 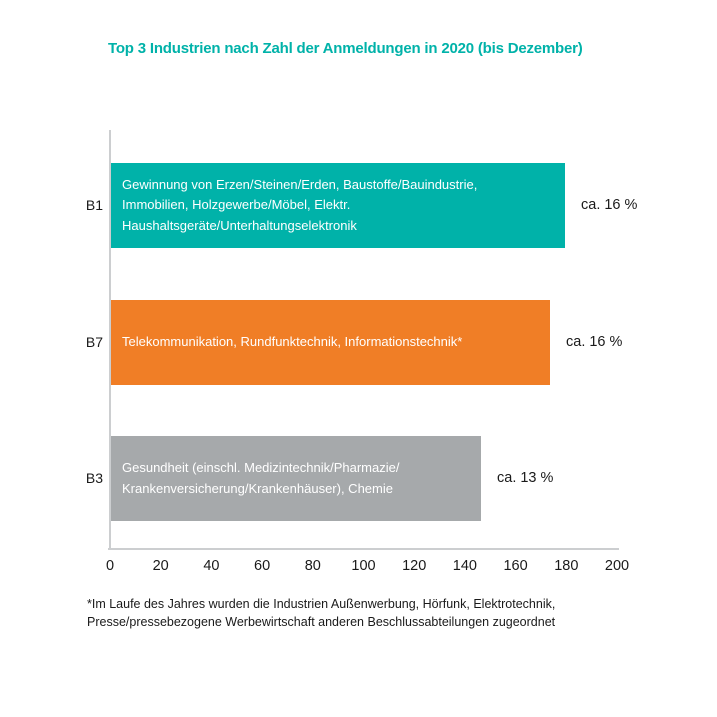 What do you see at coordinates (594, 341) in the screenshot?
I see `value-label-b7: ca. 16 %` at bounding box center [594, 341].